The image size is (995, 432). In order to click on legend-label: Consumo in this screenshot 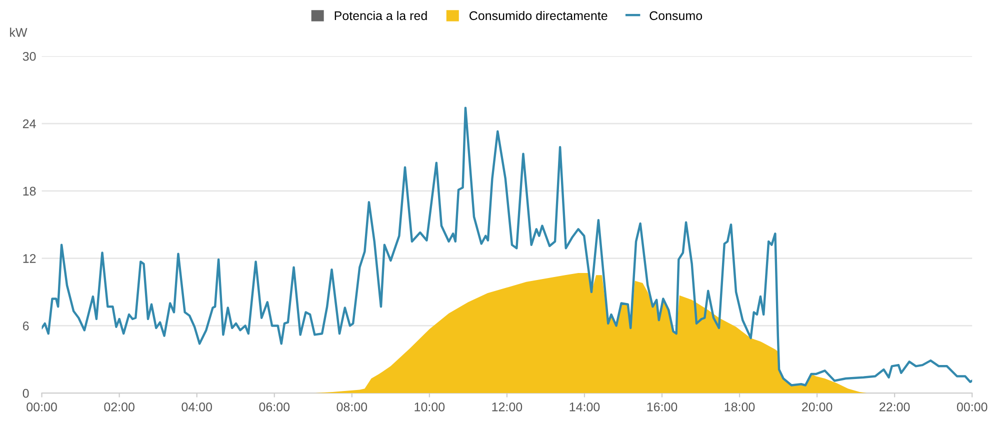, I will do `click(676, 15)`.